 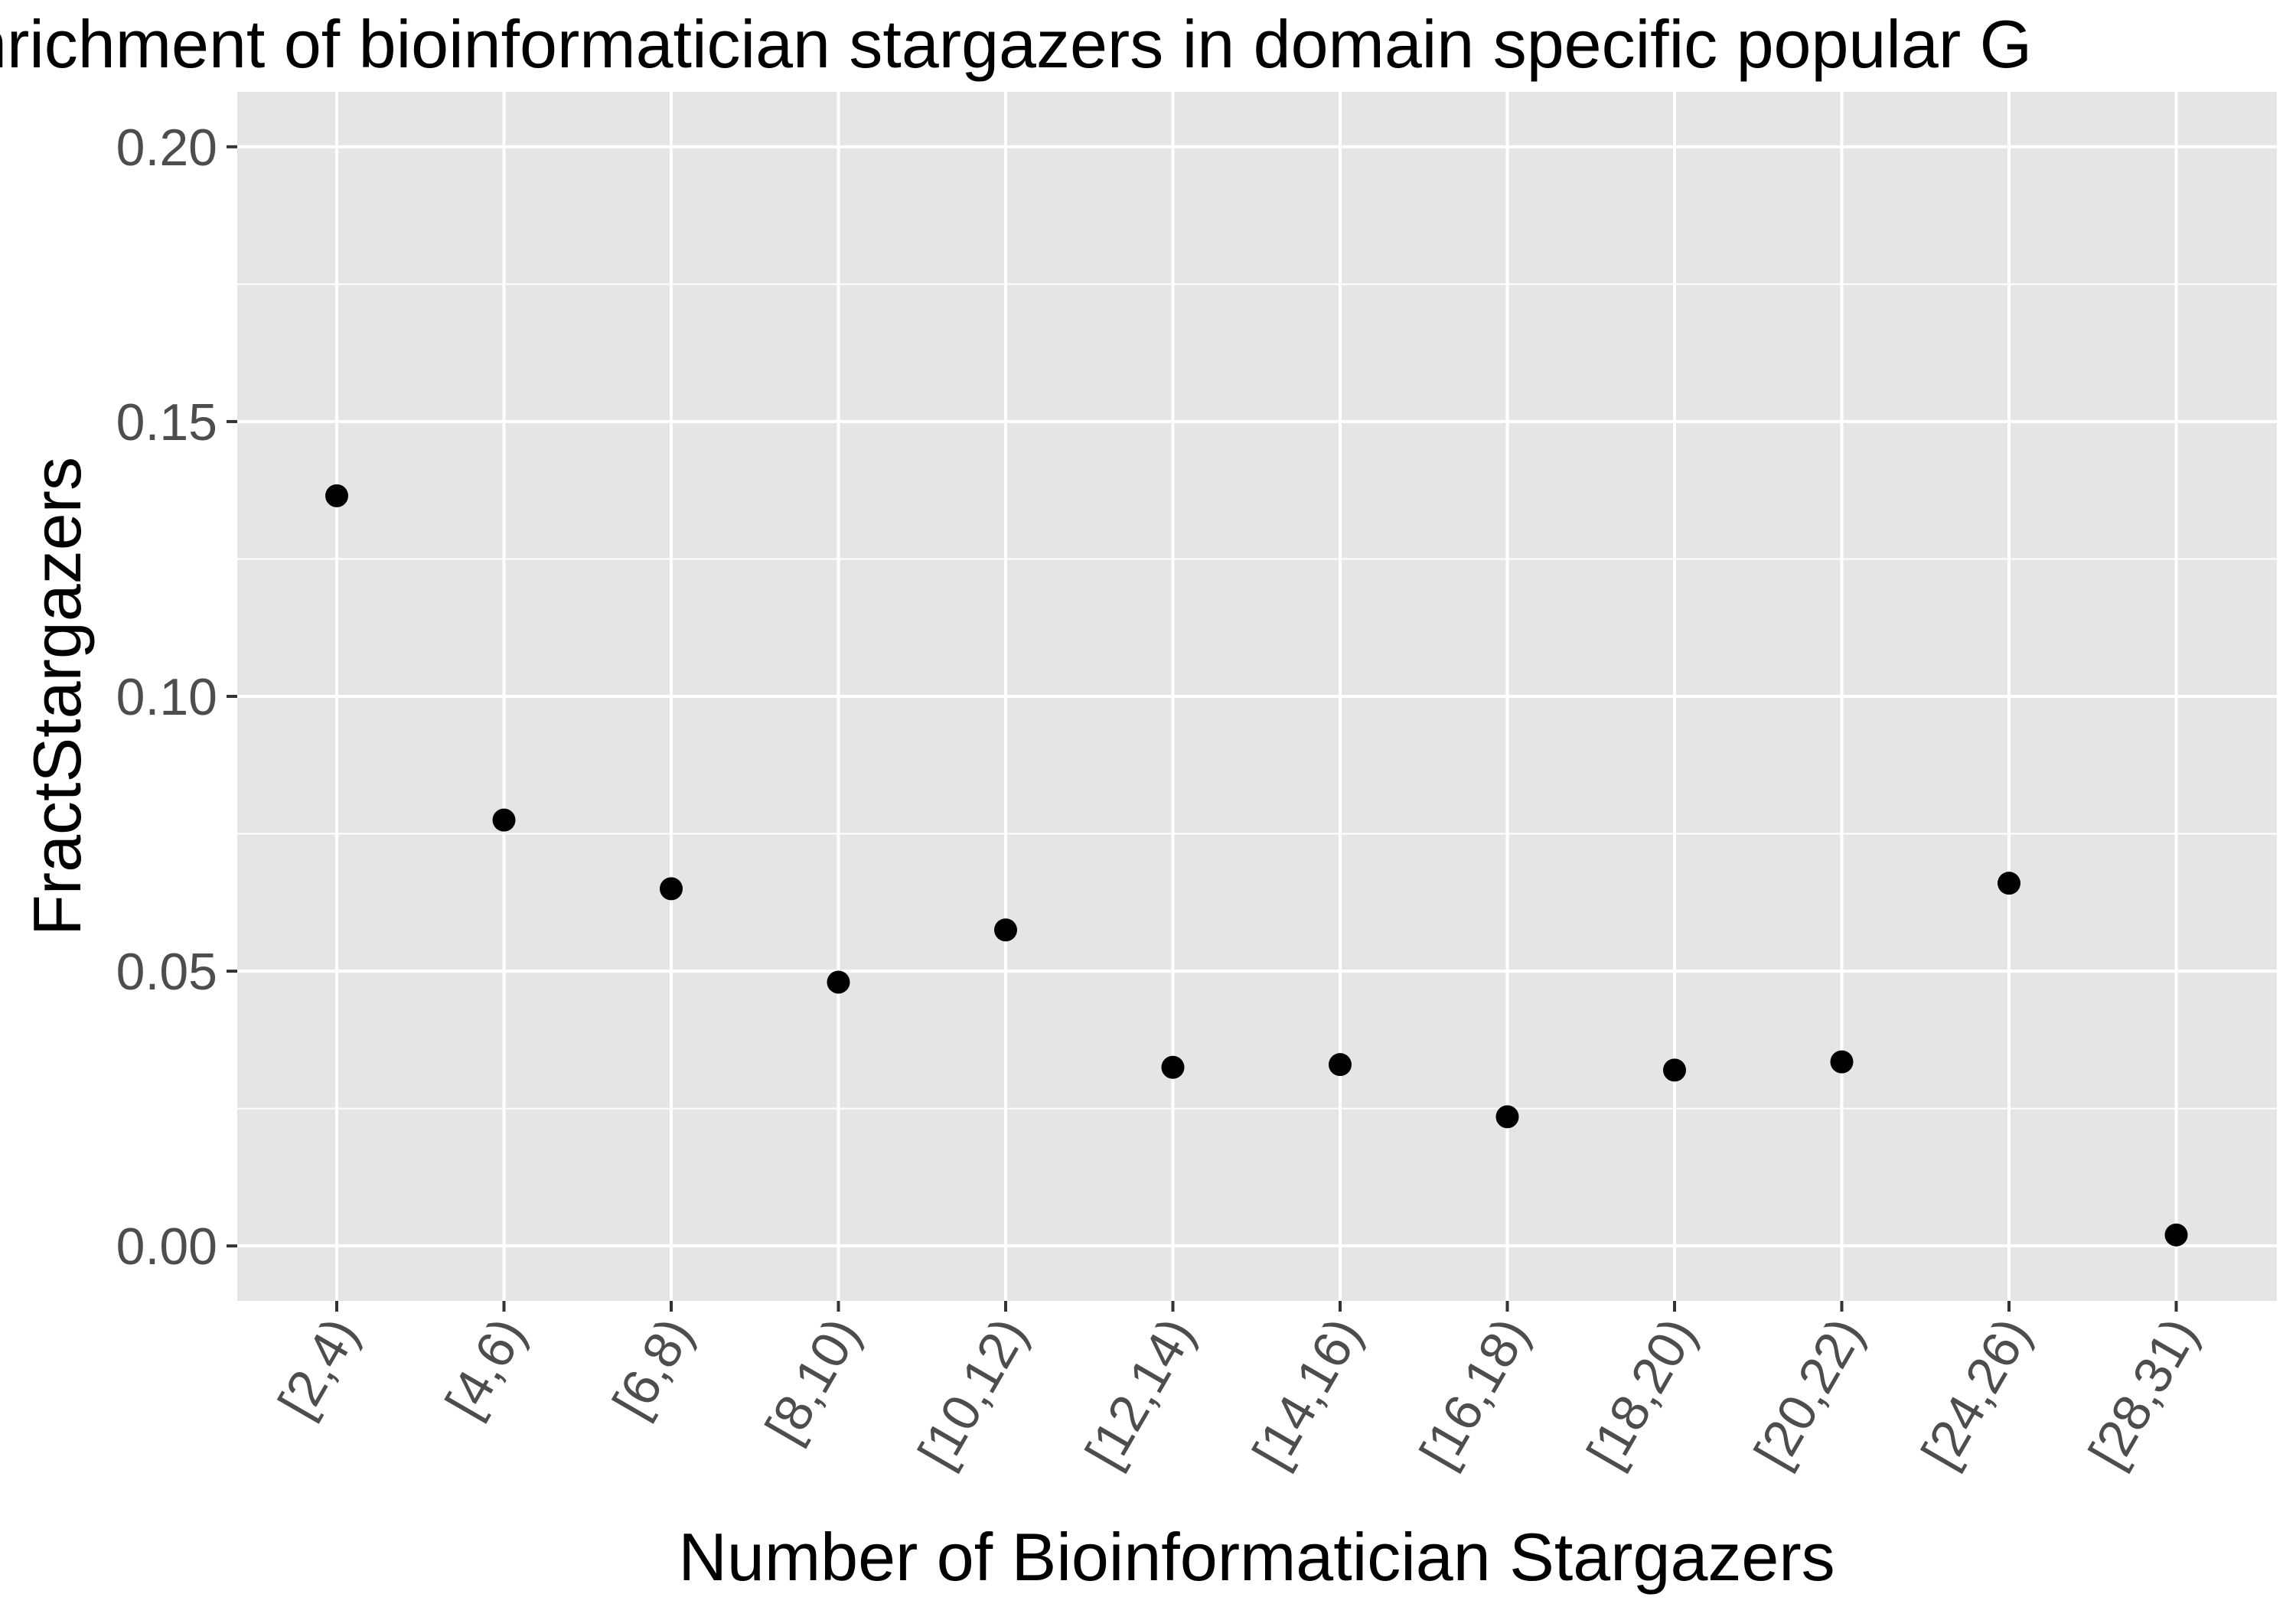 I want to click on y-tick-label: 0.05, so click(x=166, y=972).